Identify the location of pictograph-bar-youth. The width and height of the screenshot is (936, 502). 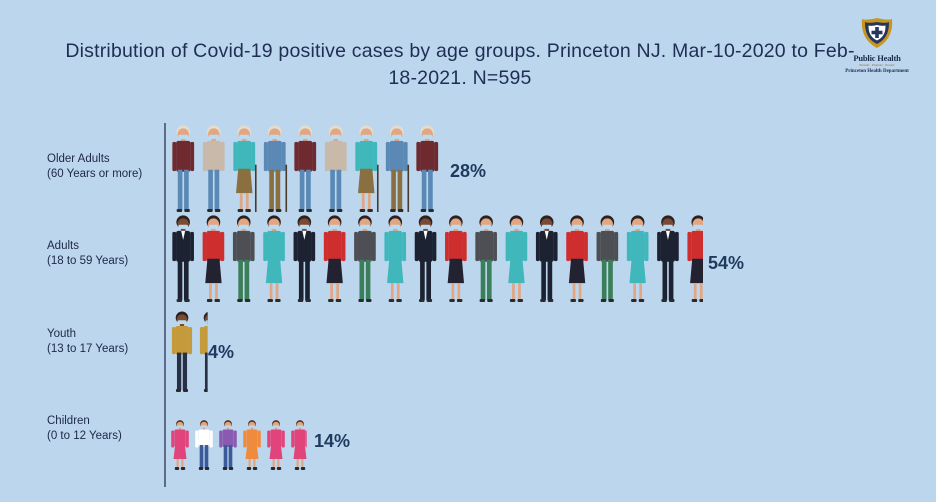
(189, 351).